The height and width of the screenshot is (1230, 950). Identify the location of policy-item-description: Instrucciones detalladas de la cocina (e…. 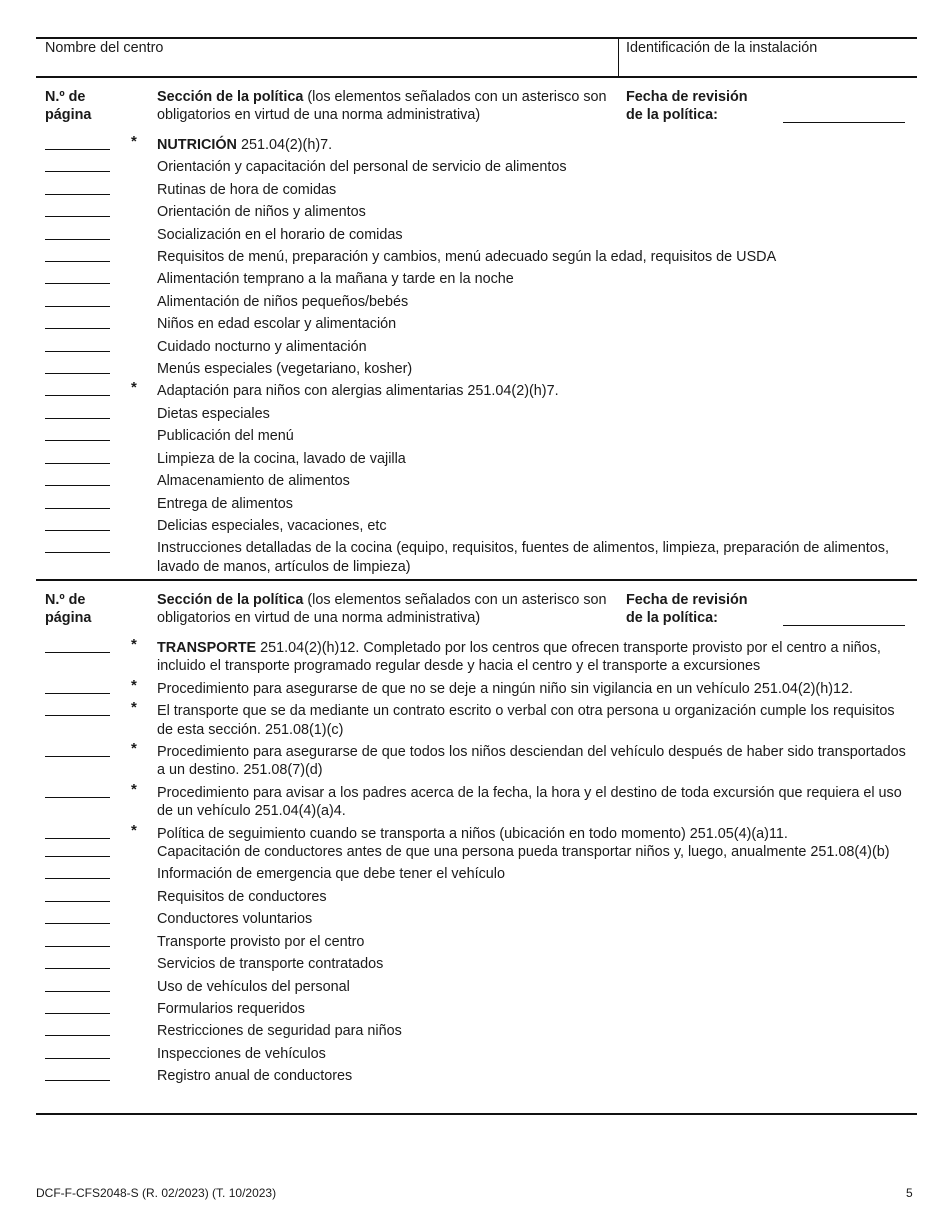
(523, 557).